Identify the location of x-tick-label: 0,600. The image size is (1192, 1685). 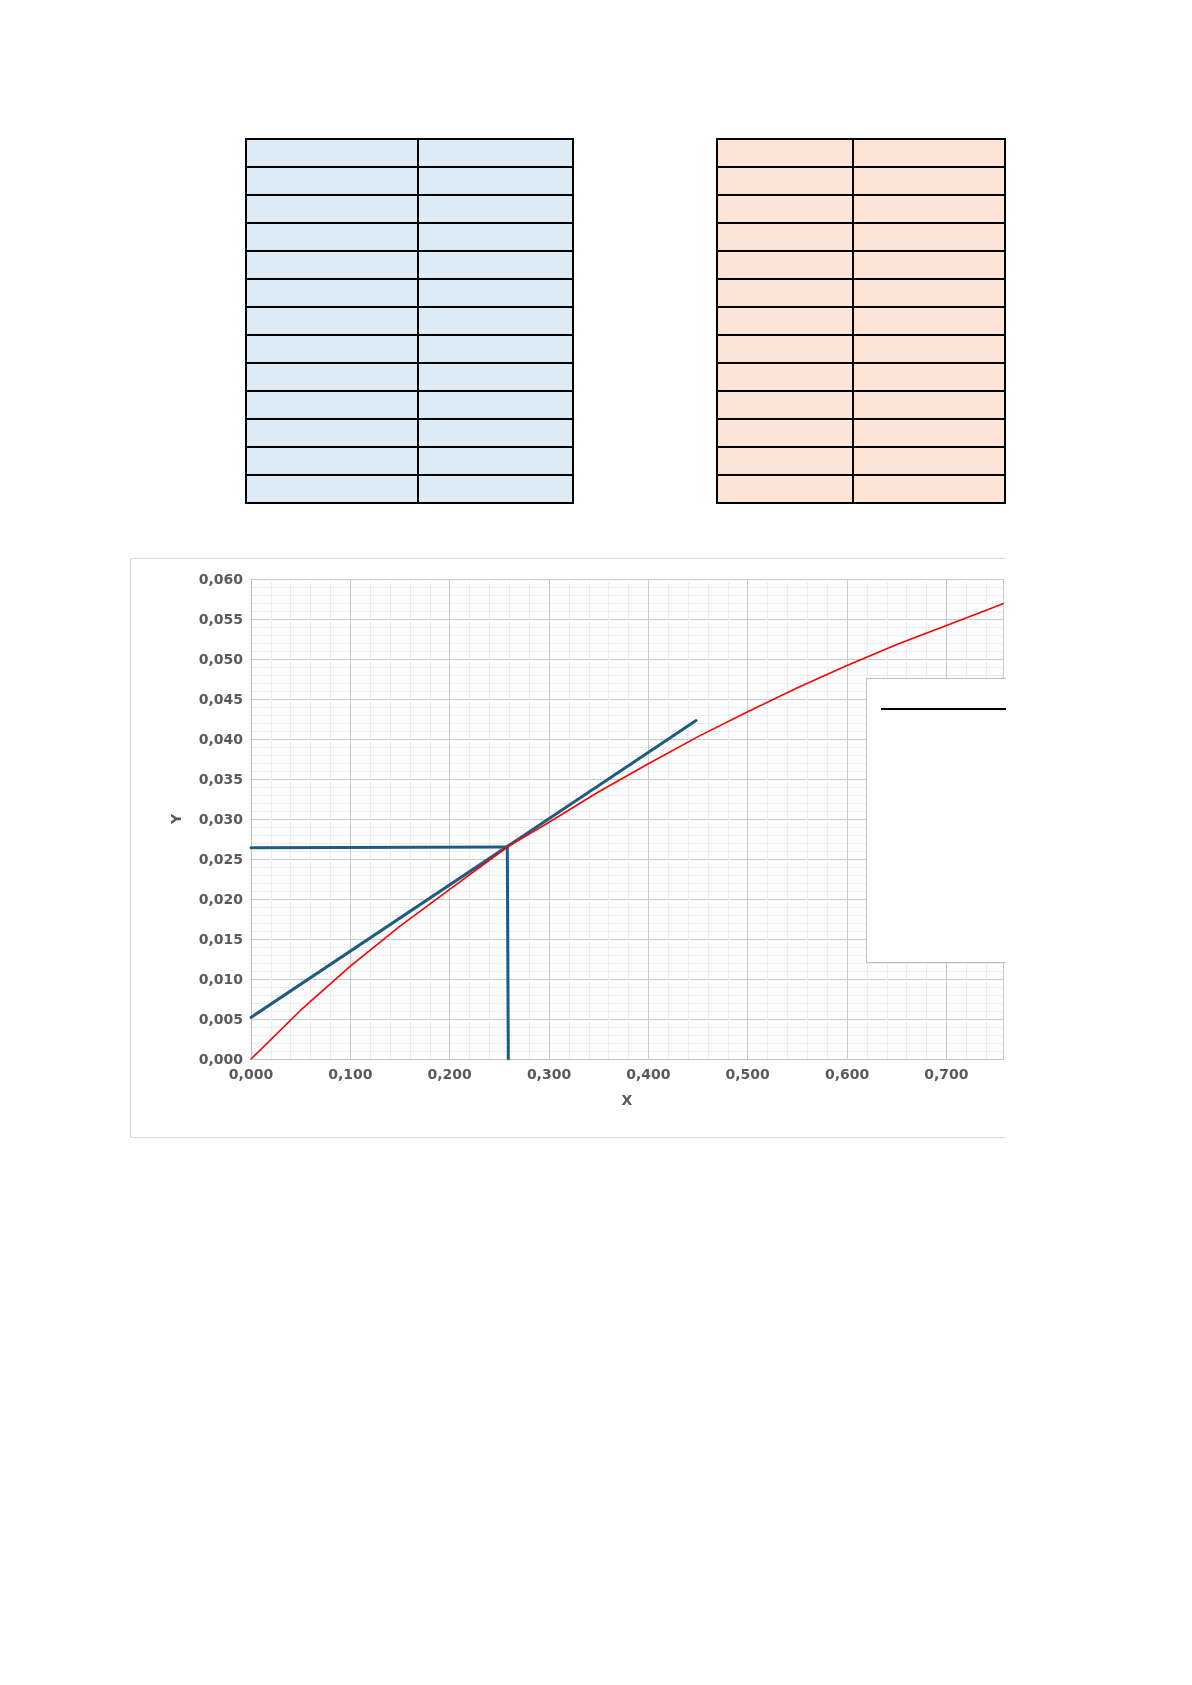
(847, 1074).